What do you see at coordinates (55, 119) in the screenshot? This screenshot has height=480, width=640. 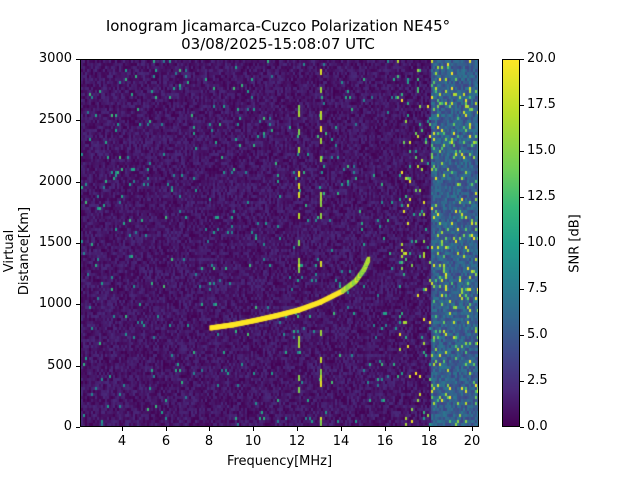 I see `y-tick-label: 2500` at bounding box center [55, 119].